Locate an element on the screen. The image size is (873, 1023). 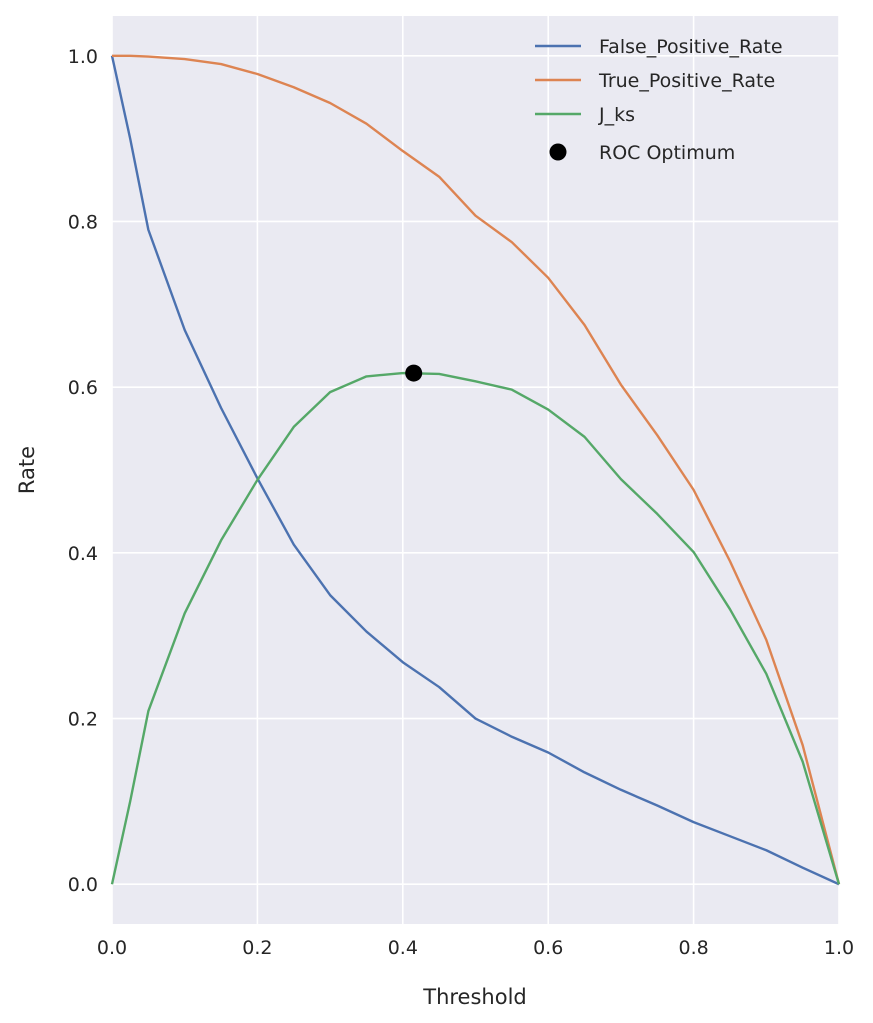
legend-label: ROC Optimum is located at coordinates (667, 153).